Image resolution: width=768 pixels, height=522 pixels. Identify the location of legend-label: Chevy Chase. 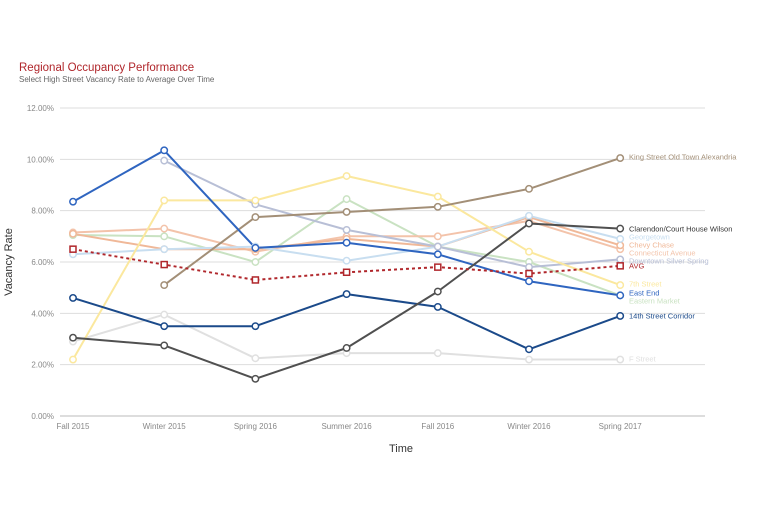
(651, 245).